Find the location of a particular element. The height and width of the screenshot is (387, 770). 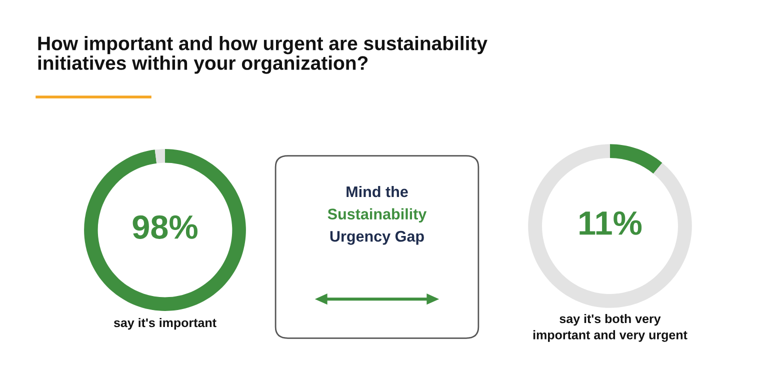

text: Sustainability is located at coordinates (377, 215).